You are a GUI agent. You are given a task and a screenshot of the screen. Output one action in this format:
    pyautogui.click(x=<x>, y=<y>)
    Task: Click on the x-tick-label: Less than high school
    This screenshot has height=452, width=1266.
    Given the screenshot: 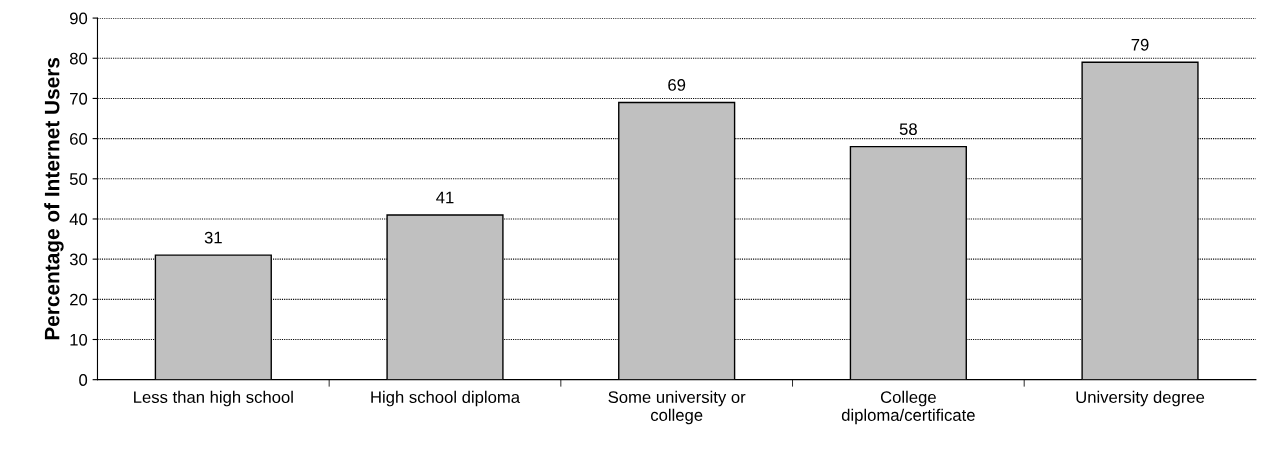 What is the action you would take?
    pyautogui.click(x=213, y=398)
    